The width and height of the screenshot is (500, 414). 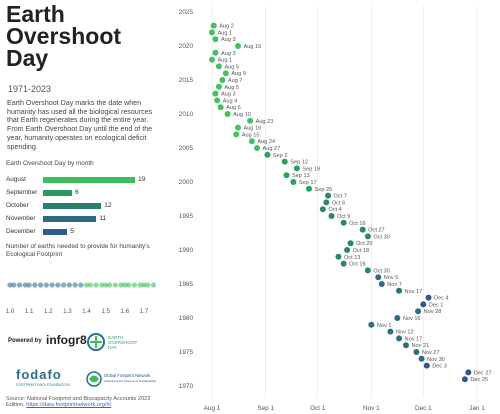 I want to click on month-bar-label: September, so click(x=22, y=192).